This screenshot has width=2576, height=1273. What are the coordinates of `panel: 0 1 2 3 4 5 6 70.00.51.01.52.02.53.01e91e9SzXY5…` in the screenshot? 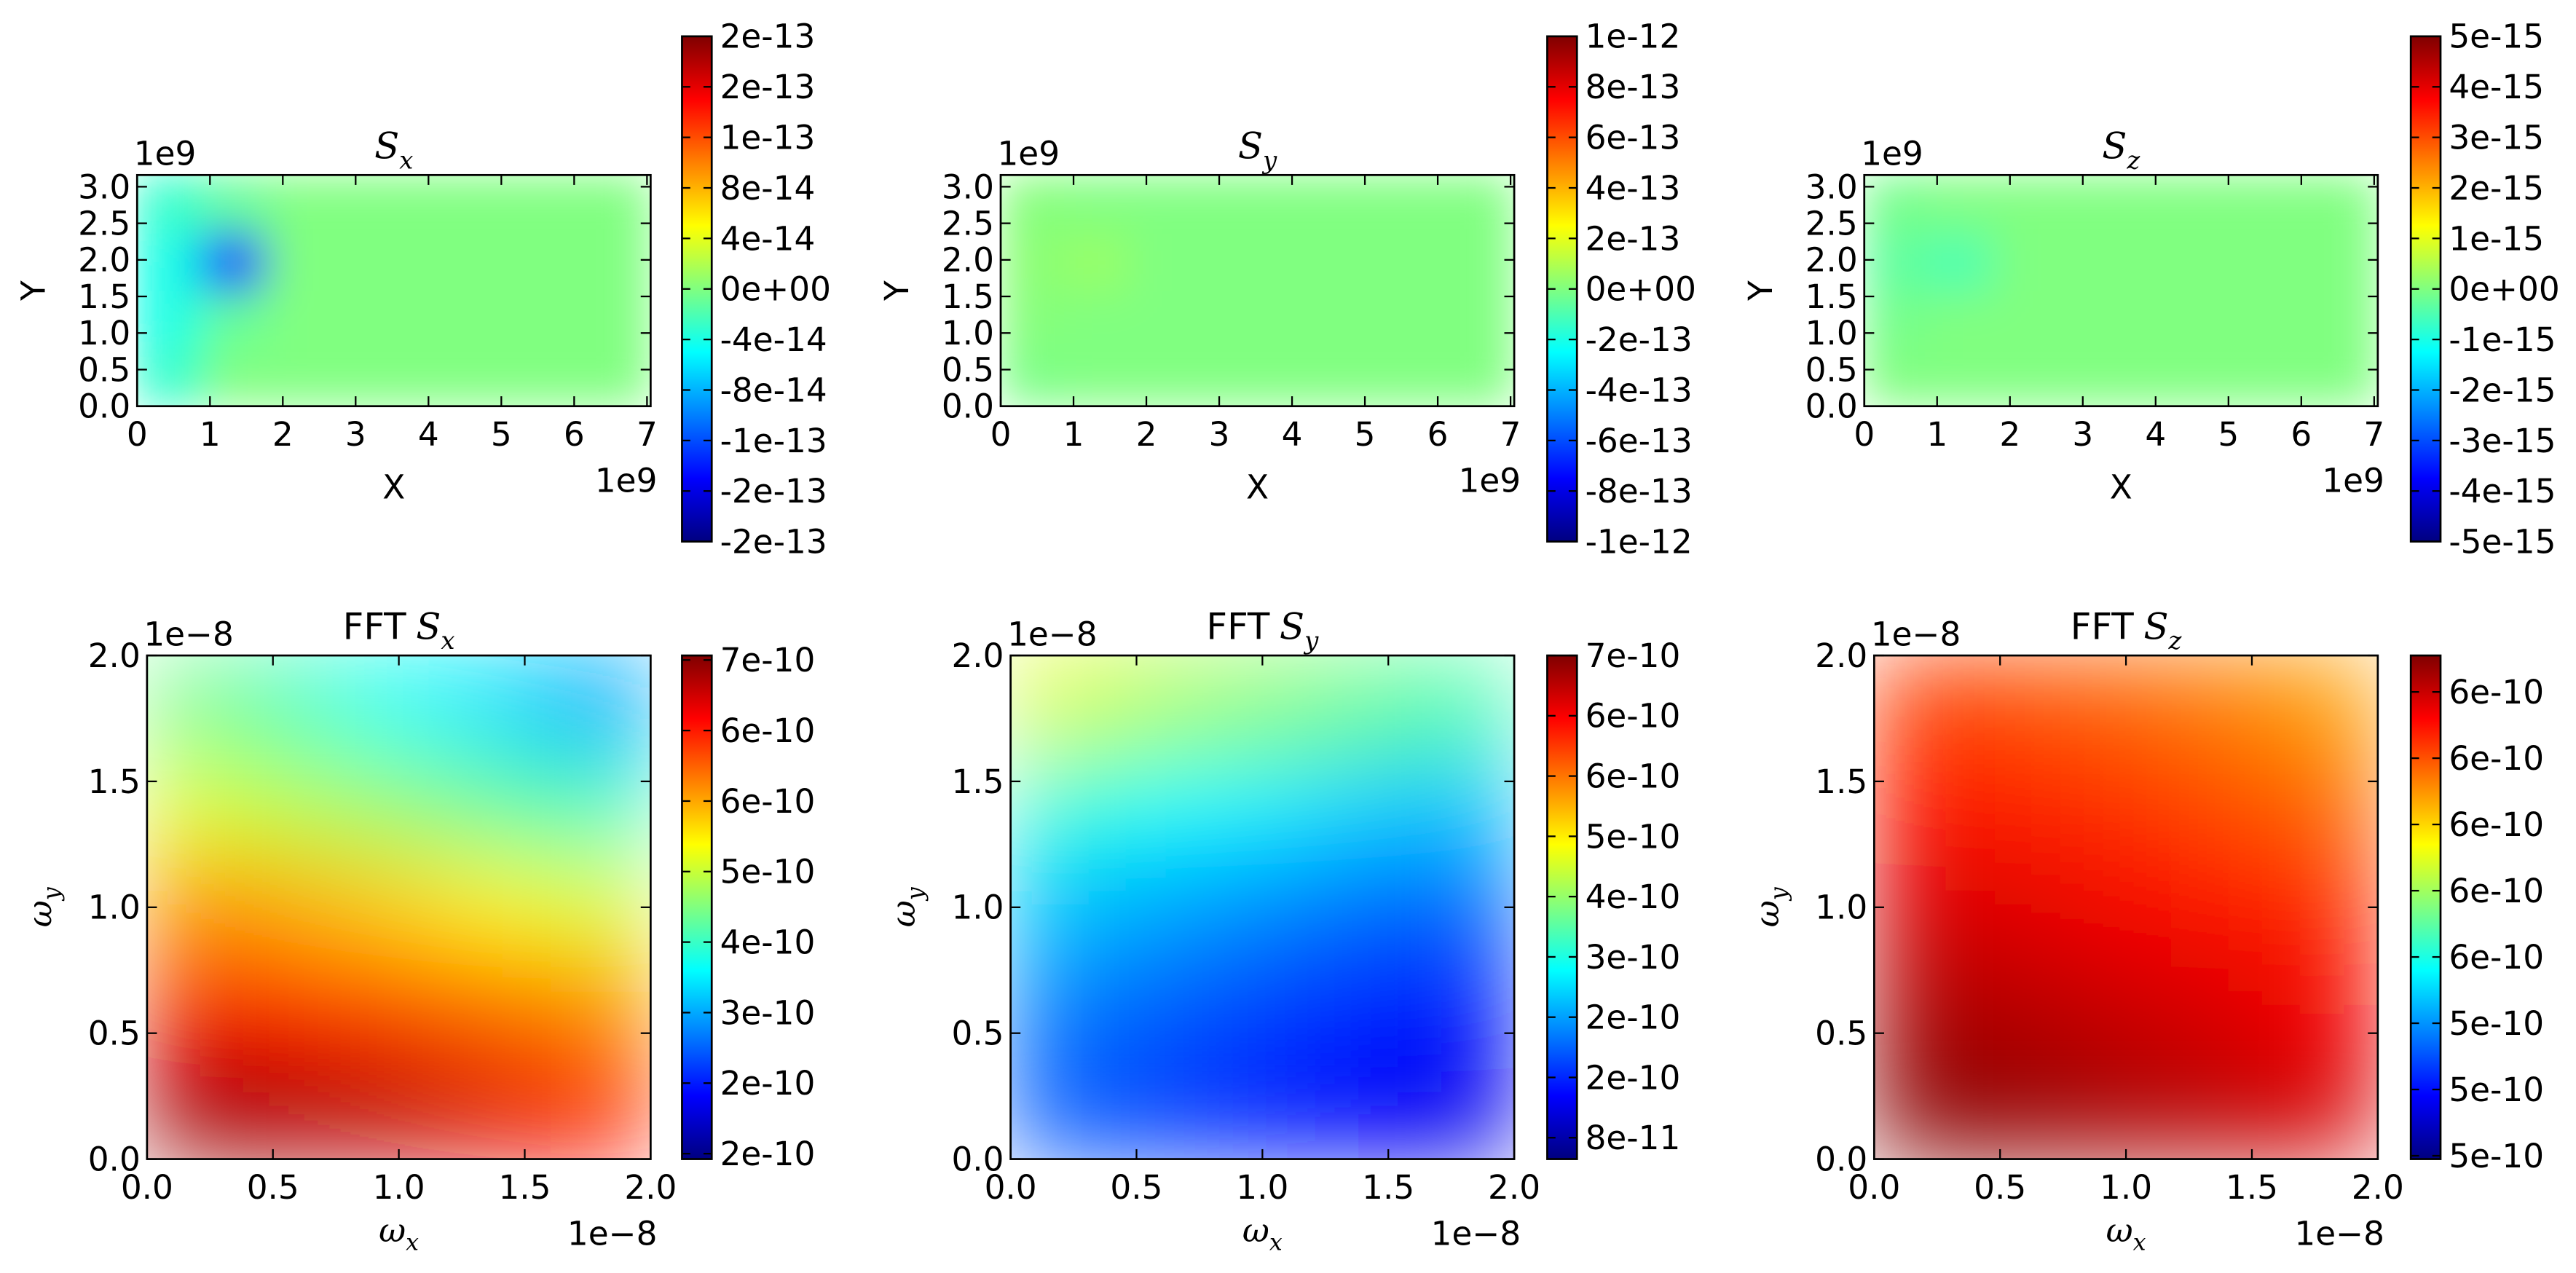 It's located at (2150, 289).